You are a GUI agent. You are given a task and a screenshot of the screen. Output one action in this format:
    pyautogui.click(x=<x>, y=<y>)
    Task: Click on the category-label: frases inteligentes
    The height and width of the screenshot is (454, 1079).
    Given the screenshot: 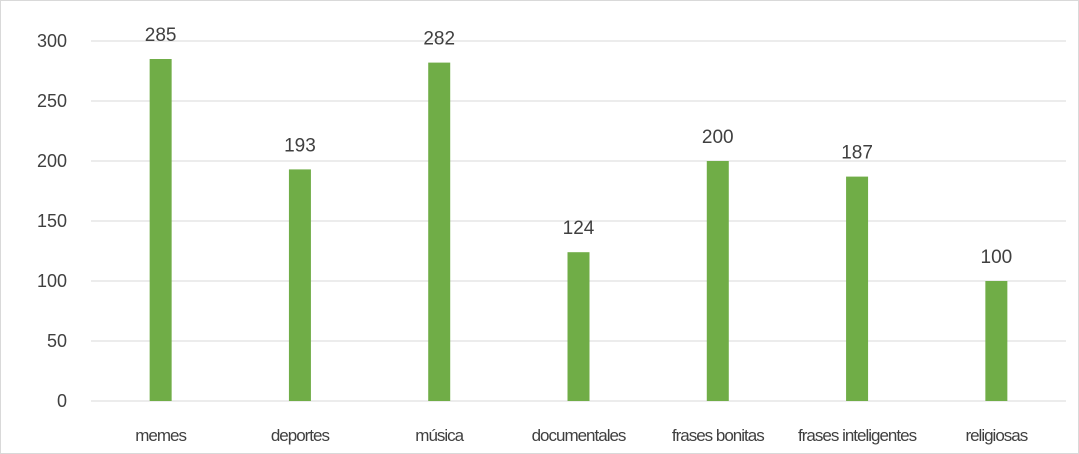 What is the action you would take?
    pyautogui.click(x=857, y=435)
    